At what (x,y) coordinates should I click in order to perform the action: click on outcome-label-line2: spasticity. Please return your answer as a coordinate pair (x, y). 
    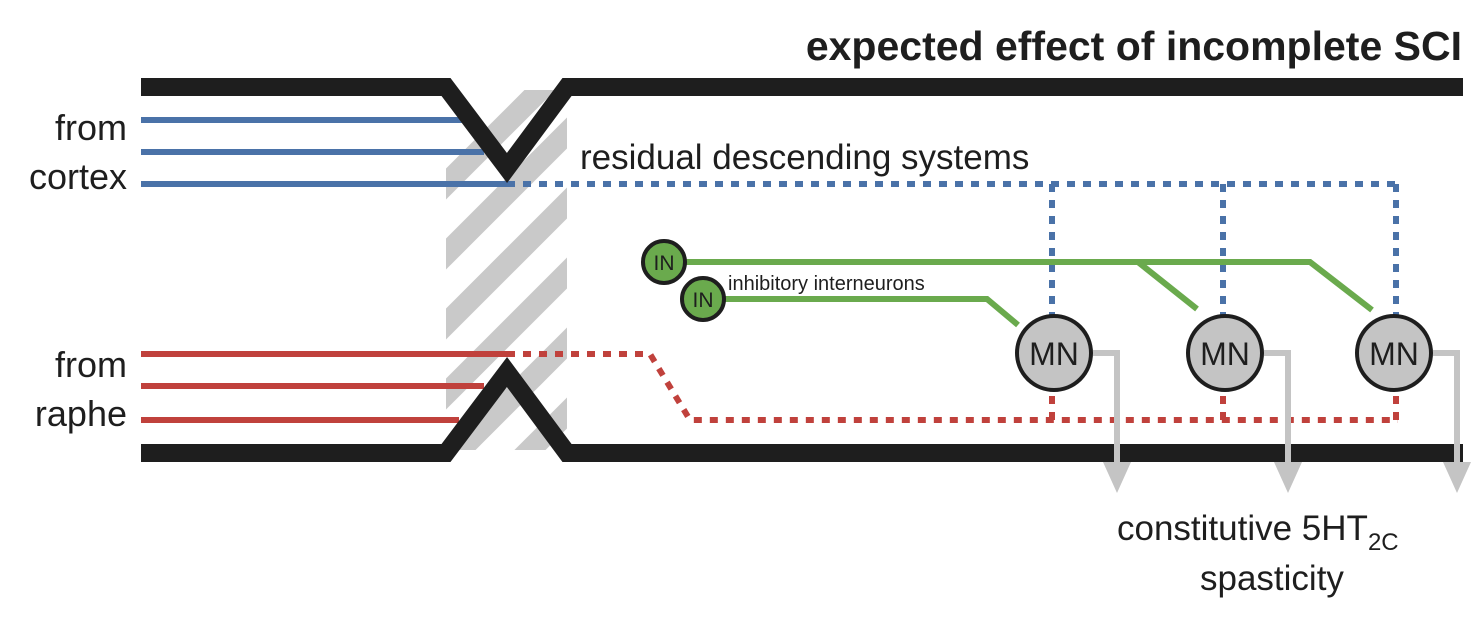
    Looking at the image, I should click on (1272, 578).